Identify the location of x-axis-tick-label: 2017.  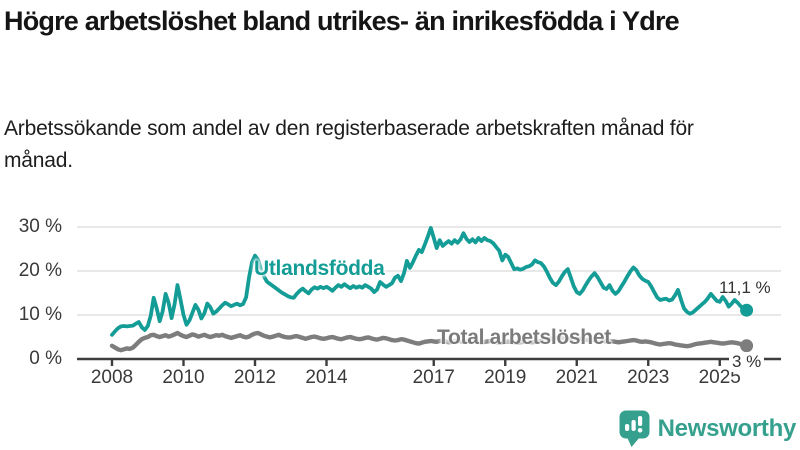
(433, 377).